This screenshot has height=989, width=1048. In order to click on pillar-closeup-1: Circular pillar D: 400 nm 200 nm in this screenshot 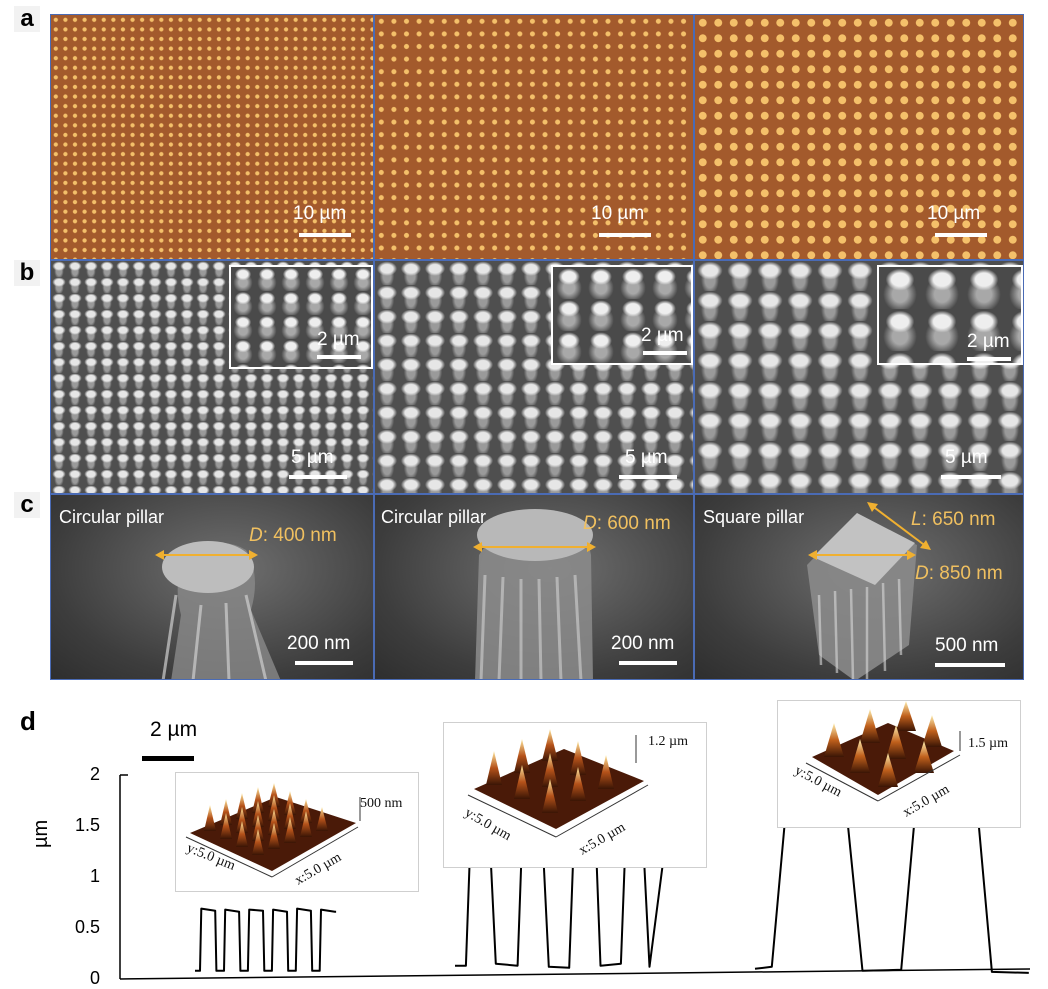, I will do `click(212, 587)`.